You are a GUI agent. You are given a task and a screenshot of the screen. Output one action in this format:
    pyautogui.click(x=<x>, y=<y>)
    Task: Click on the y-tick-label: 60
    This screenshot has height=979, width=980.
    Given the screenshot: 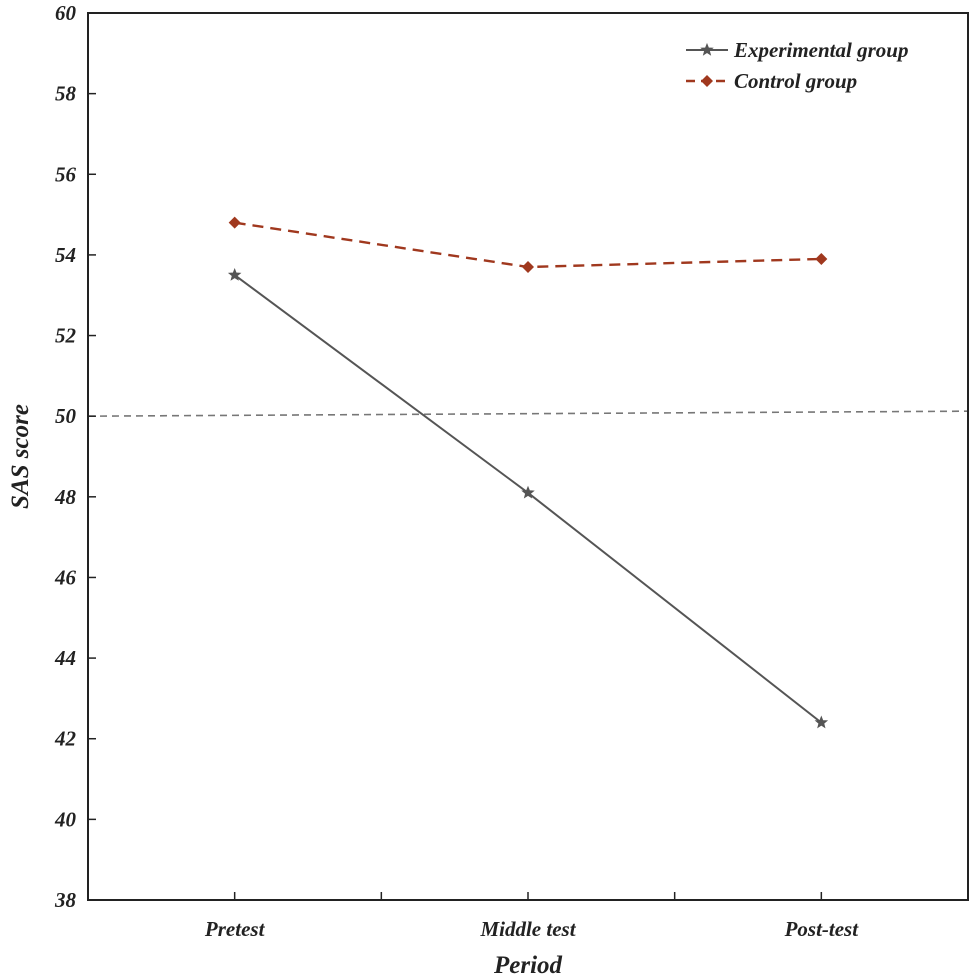 What is the action you would take?
    pyautogui.click(x=66, y=13)
    